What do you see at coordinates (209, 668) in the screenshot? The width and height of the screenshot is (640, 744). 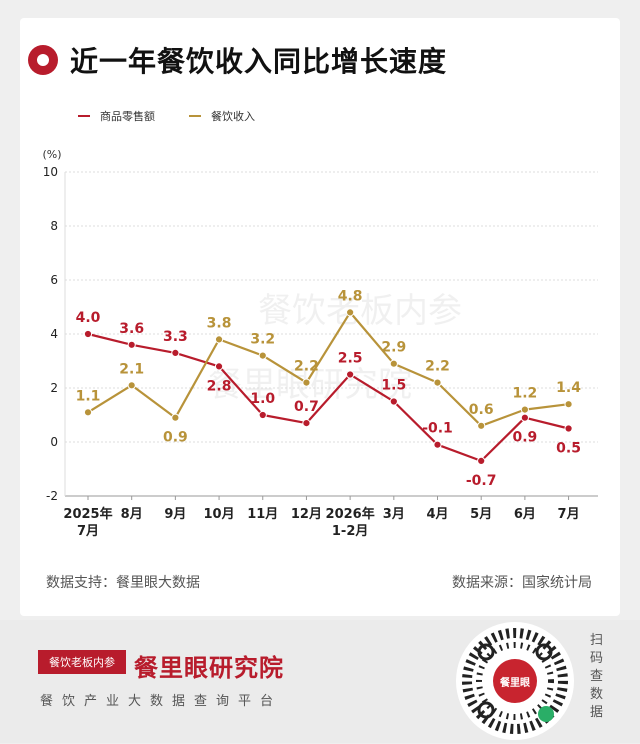 I see `brand-name: 餐里眼研究院` at bounding box center [209, 668].